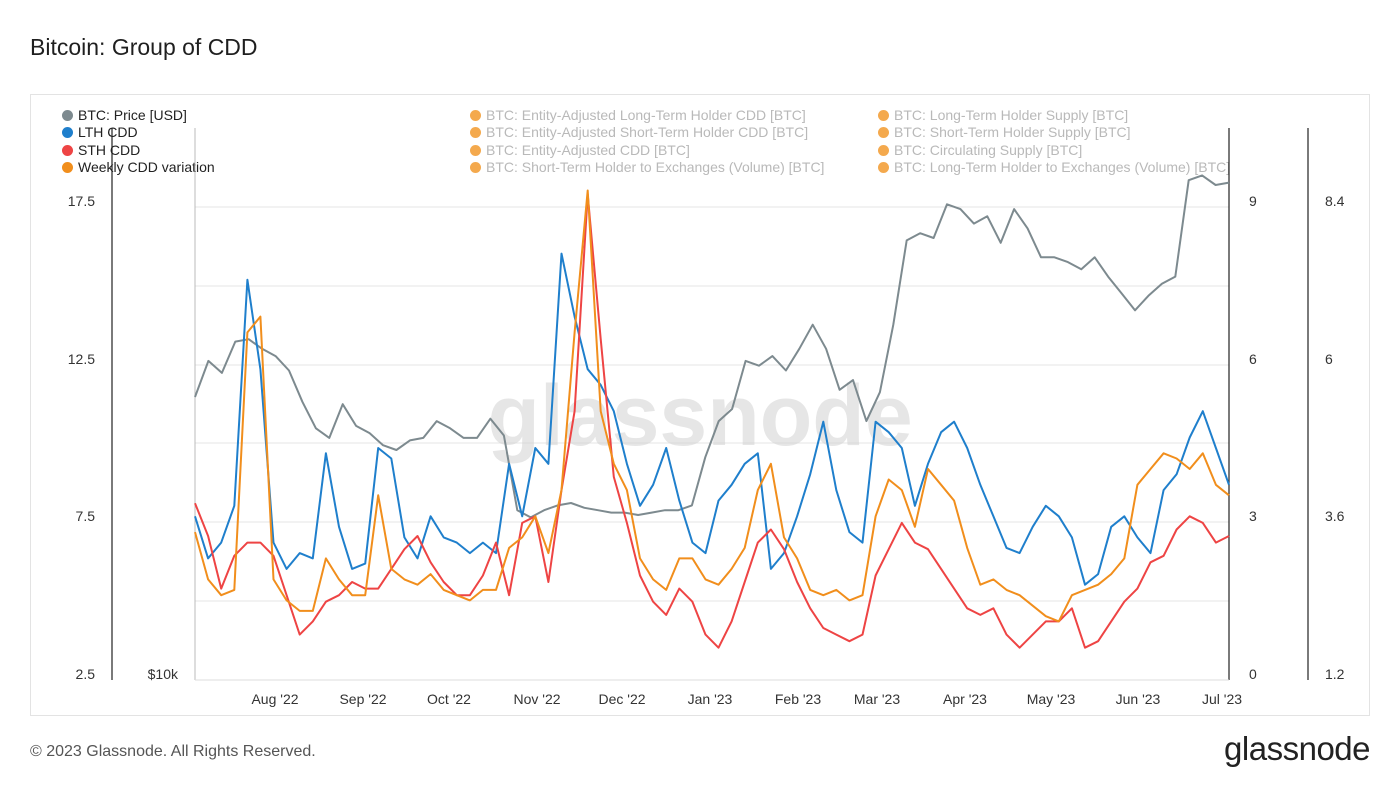  I want to click on x-tick-label: Jan '23, so click(710, 699).